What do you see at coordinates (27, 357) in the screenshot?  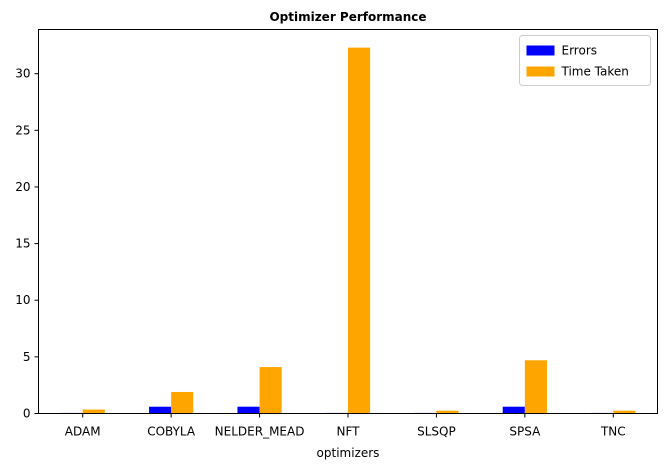 I see `y-tick-label: 5` at bounding box center [27, 357].